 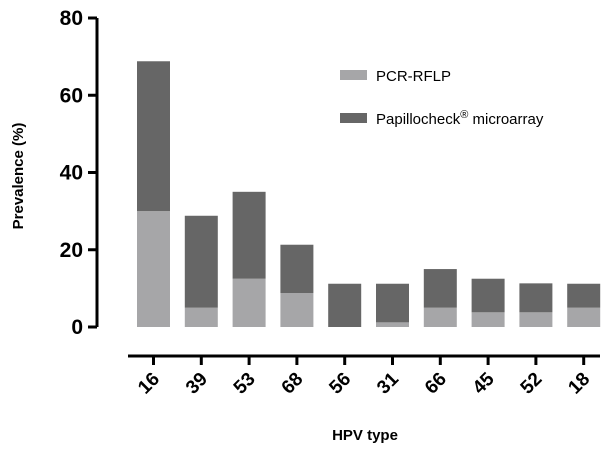 I want to click on y-tick-label: 60, so click(x=71, y=95).